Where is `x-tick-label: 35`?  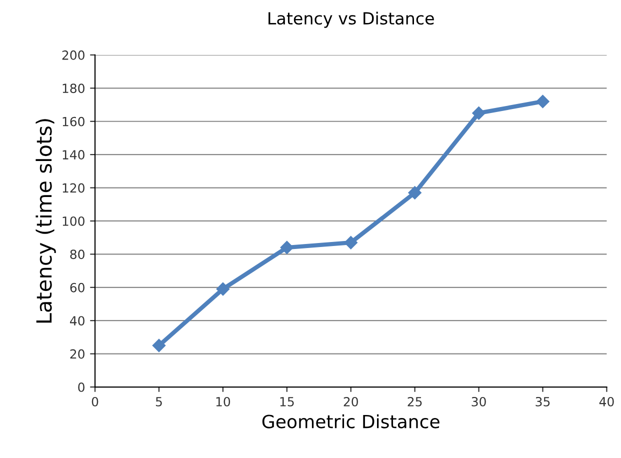 x-tick-label: 35 is located at coordinates (543, 401).